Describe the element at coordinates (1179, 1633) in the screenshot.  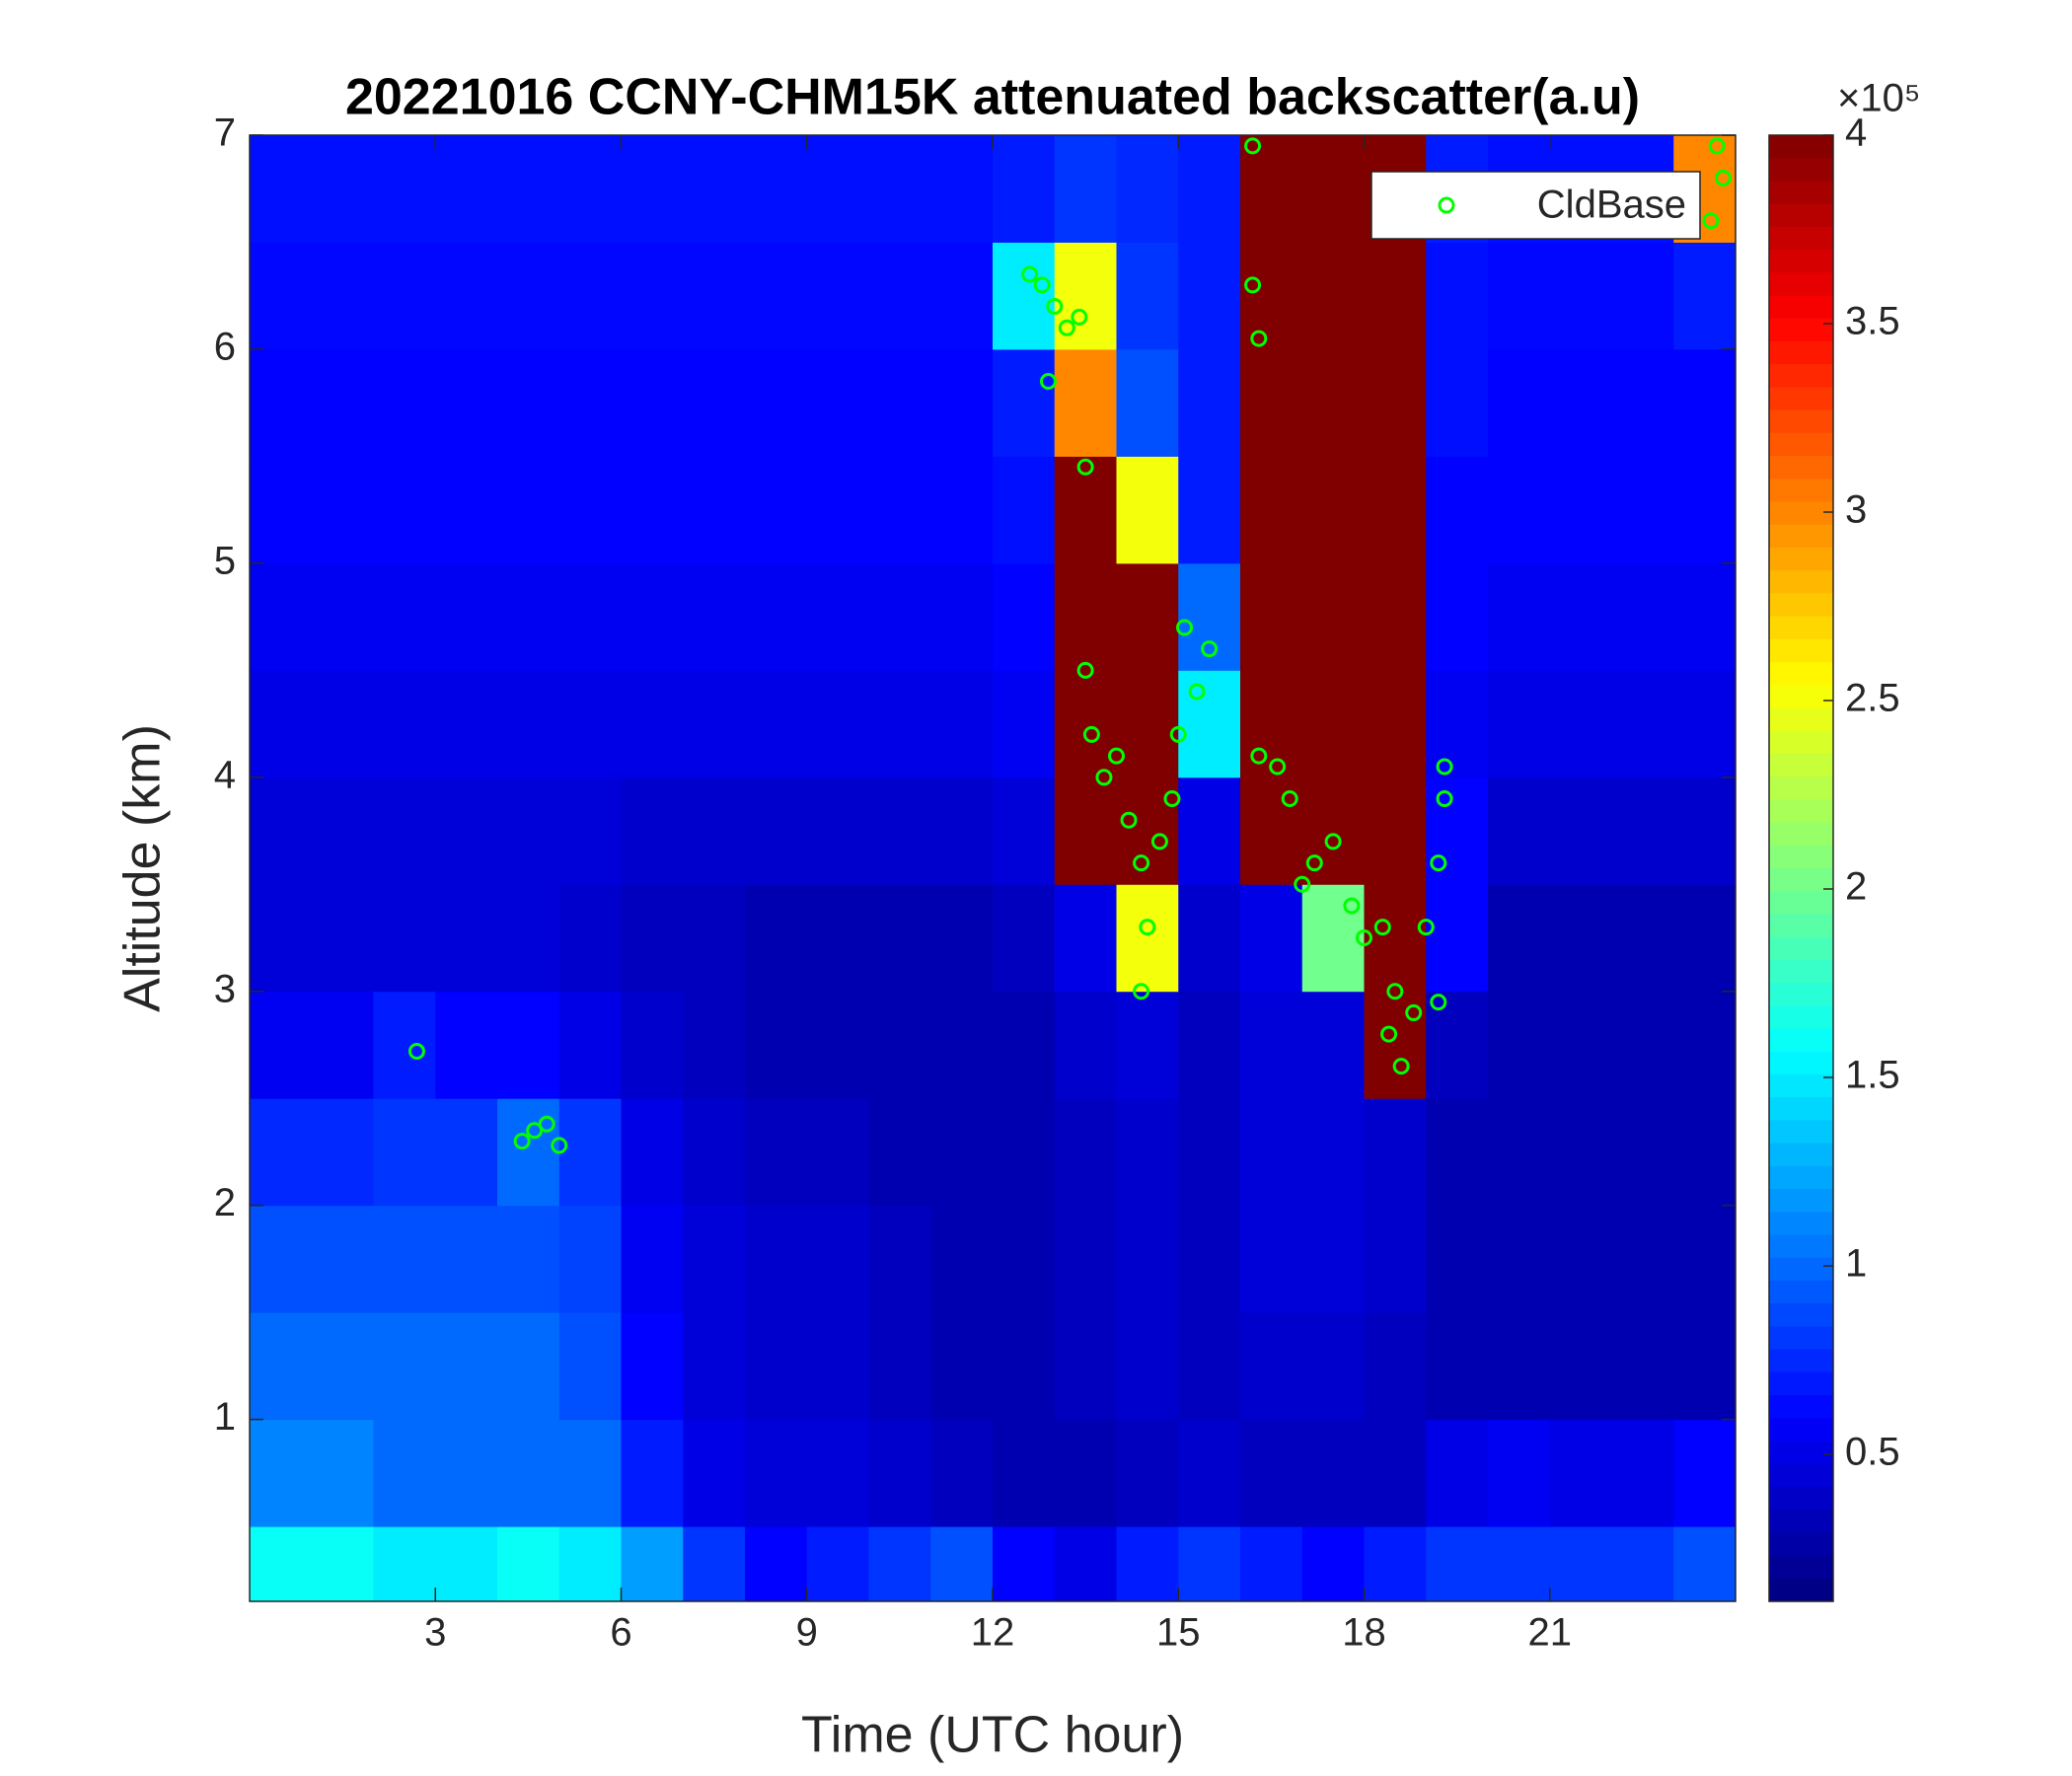
I see `x-tick-label: 15` at that location.